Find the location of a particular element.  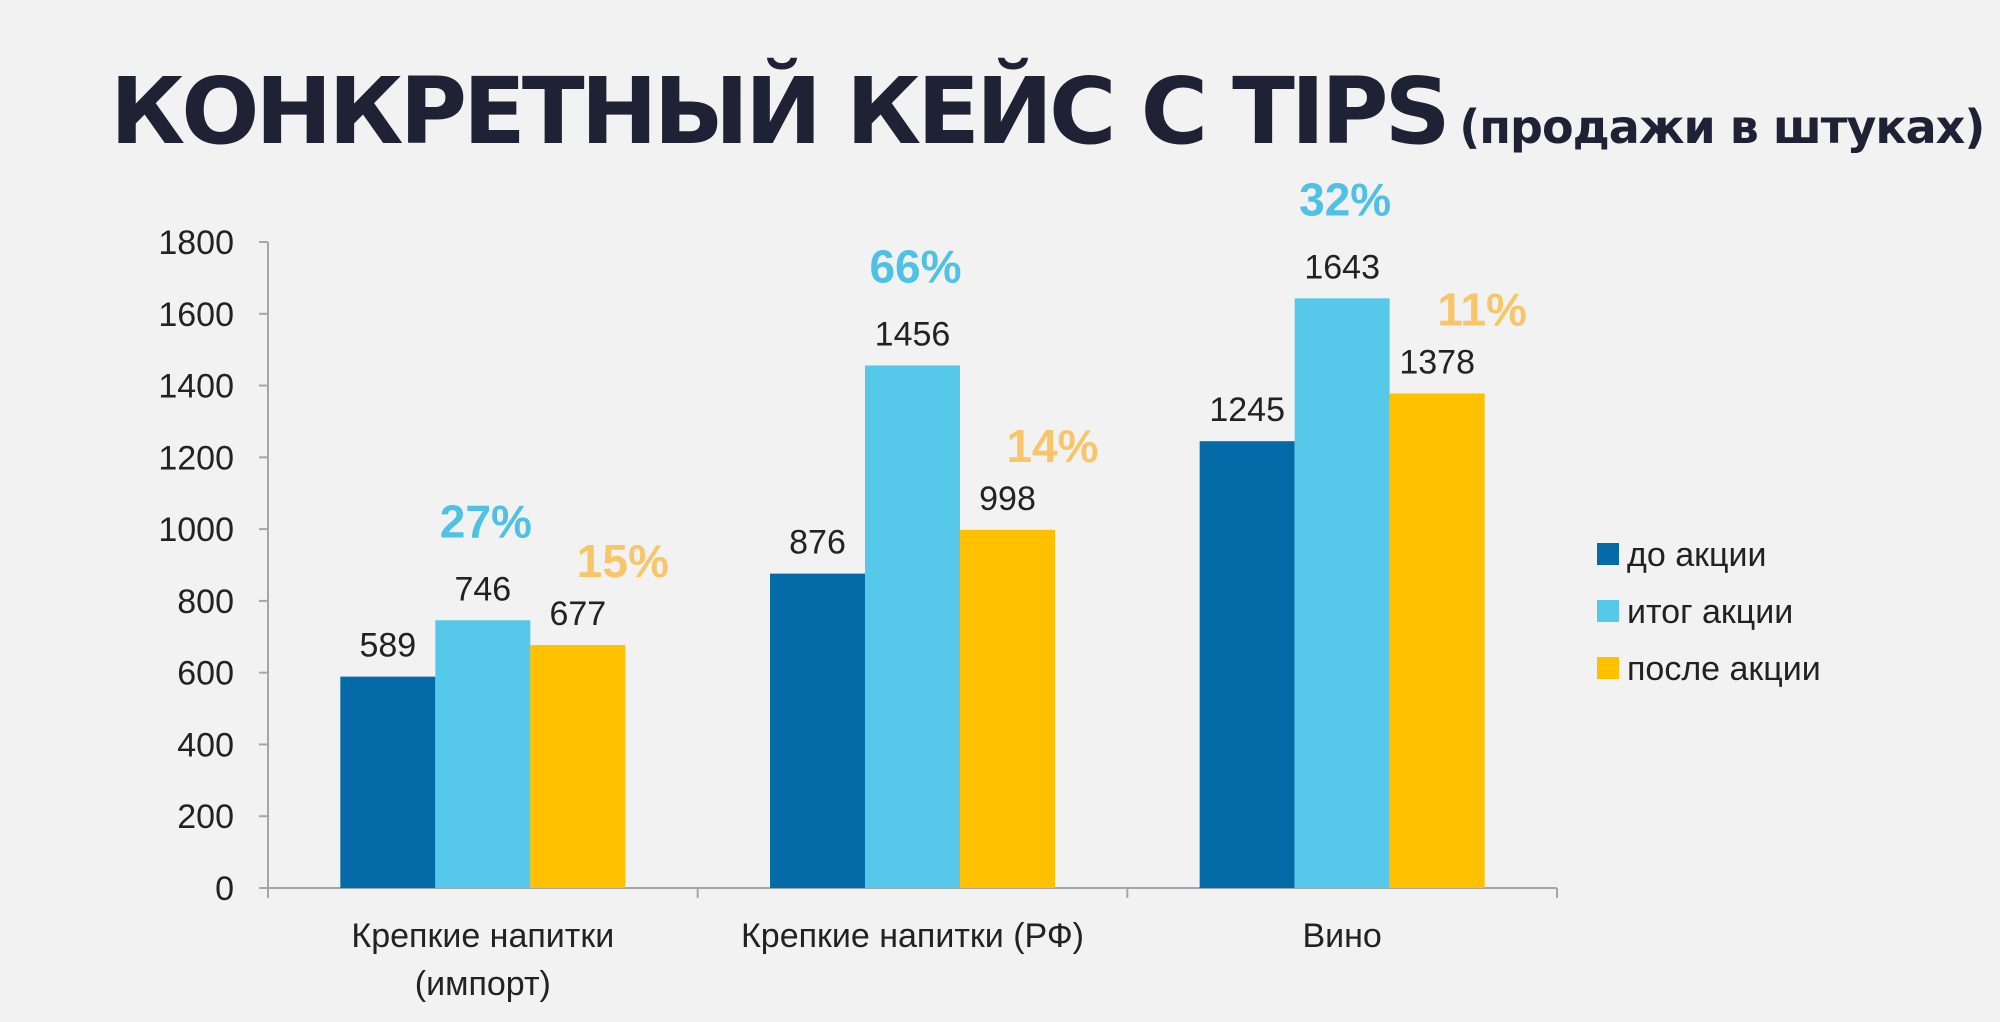

bar-value-label: 746 is located at coordinates (482, 589).